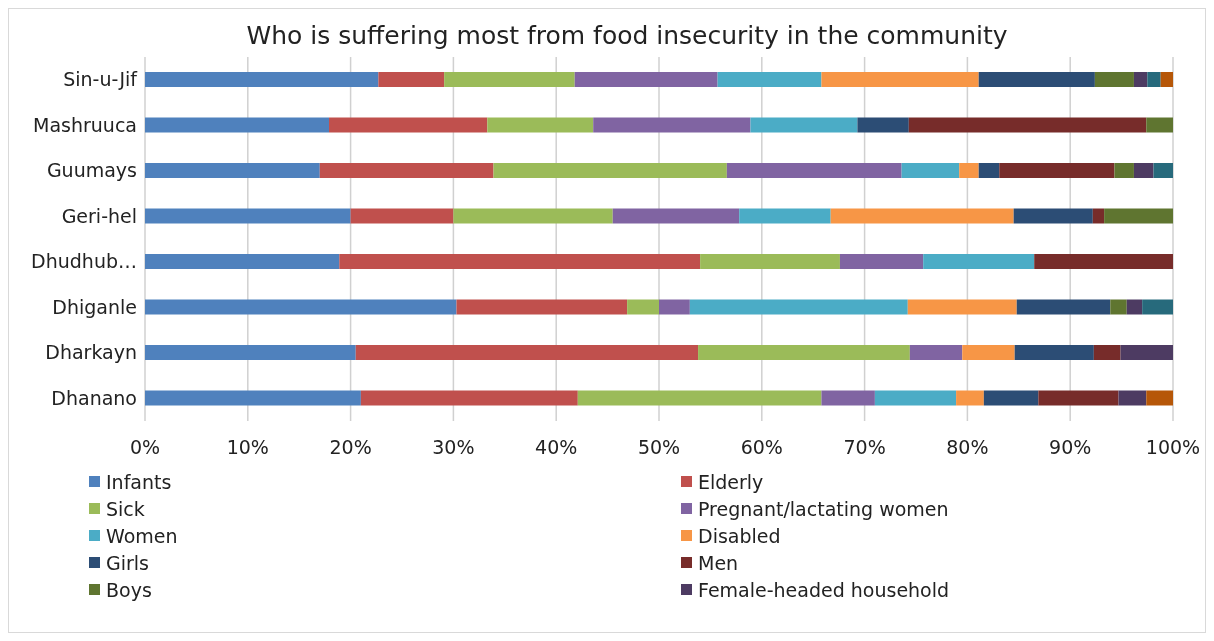  What do you see at coordinates (94, 397) in the screenshot?
I see `y-tick-label: Dhanano` at bounding box center [94, 397].